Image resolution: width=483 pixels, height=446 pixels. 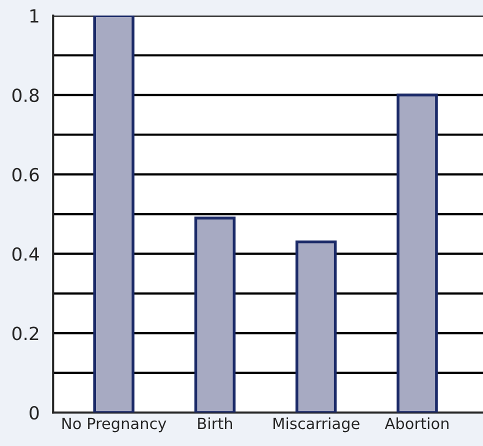 I want to click on y-tick-label: 0.8, so click(x=25, y=95).